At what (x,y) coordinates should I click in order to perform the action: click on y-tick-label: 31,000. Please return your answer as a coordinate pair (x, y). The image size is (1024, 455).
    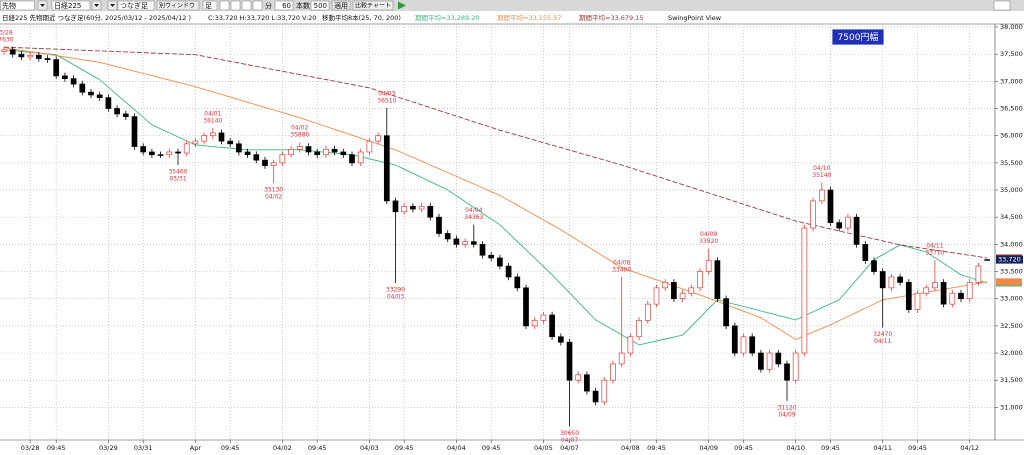
    Looking at the image, I should click on (1011, 407).